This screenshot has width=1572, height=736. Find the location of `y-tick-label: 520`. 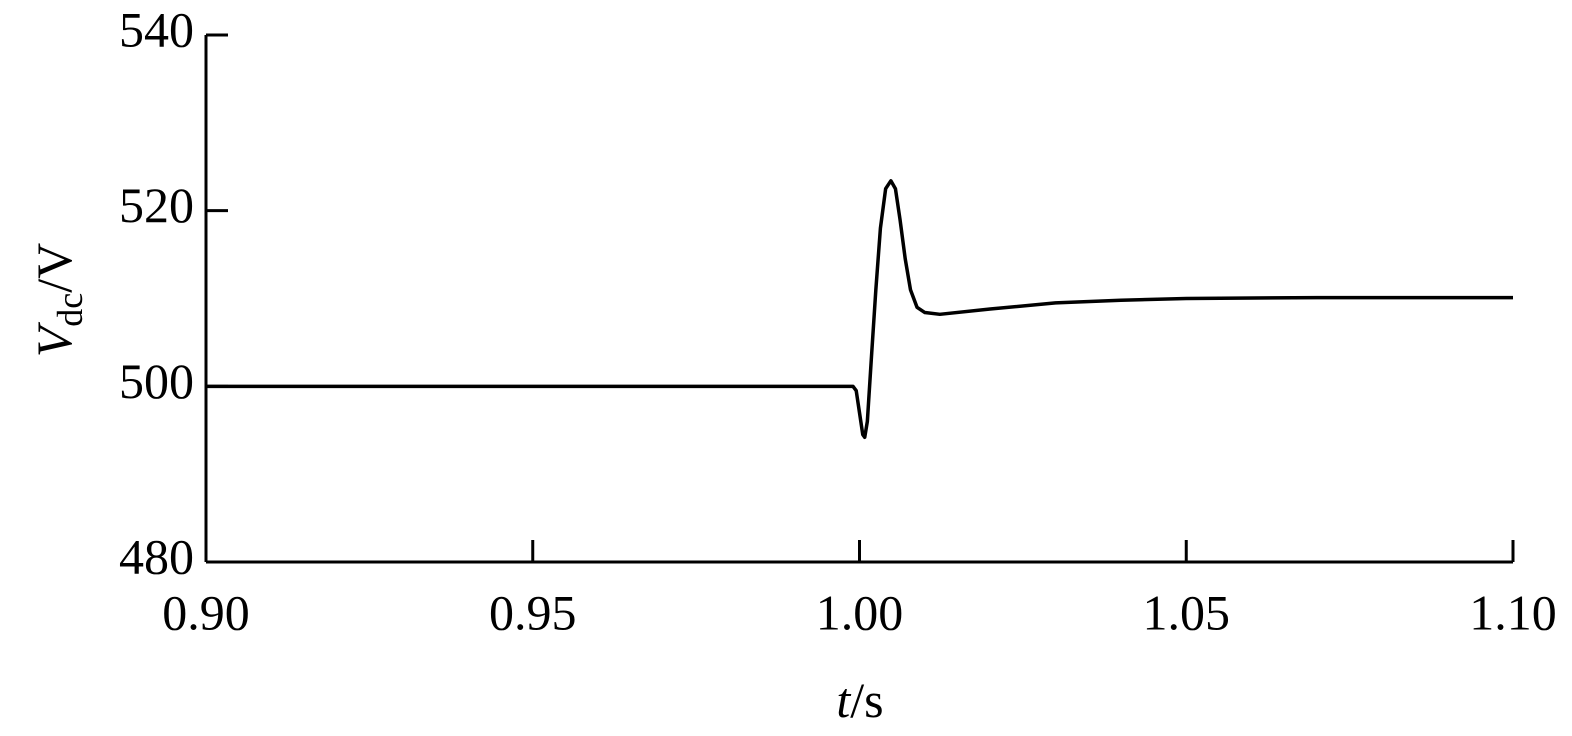

y-tick-label: 520 is located at coordinates (156, 205).